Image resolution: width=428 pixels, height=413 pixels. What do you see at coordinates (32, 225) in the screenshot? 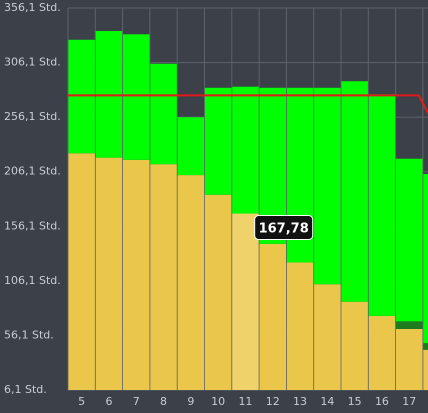
I see `y-tick-label: 156,1 Std.` at bounding box center [32, 225].